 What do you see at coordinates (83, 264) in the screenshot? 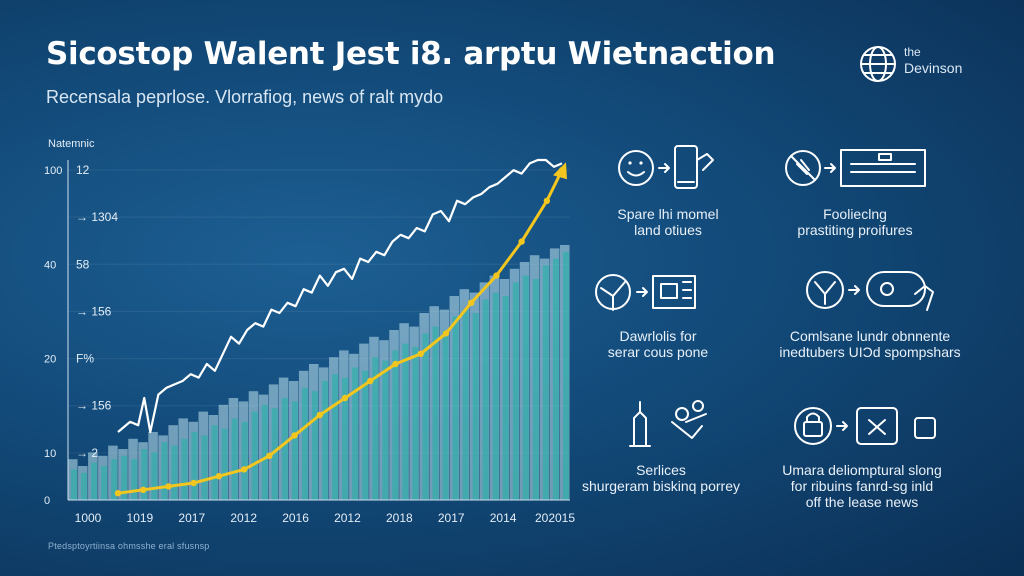
I see `y-tick-inner-label: 58` at bounding box center [83, 264].